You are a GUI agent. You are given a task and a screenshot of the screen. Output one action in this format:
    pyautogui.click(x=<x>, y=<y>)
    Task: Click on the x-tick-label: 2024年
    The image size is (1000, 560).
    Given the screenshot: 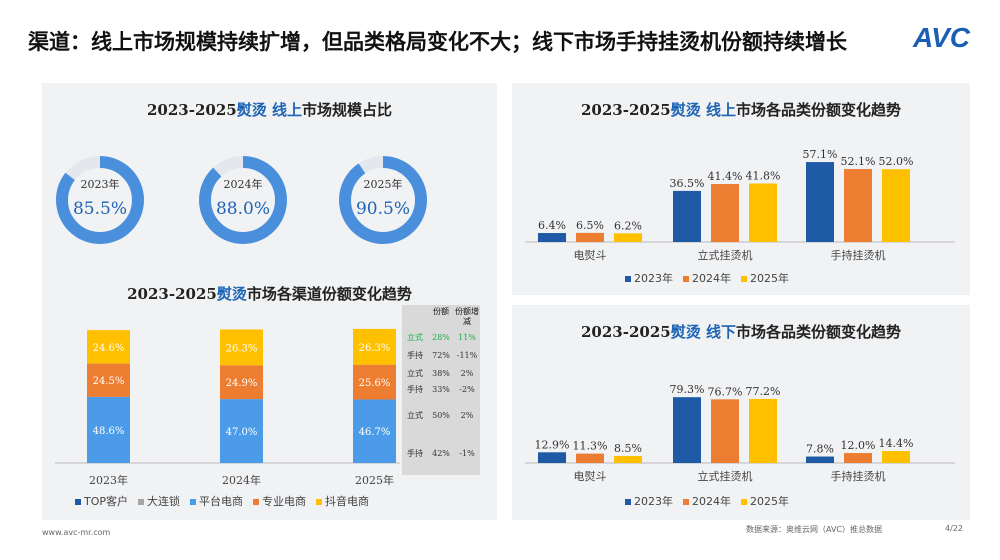 What is the action you would take?
    pyautogui.click(x=241, y=480)
    